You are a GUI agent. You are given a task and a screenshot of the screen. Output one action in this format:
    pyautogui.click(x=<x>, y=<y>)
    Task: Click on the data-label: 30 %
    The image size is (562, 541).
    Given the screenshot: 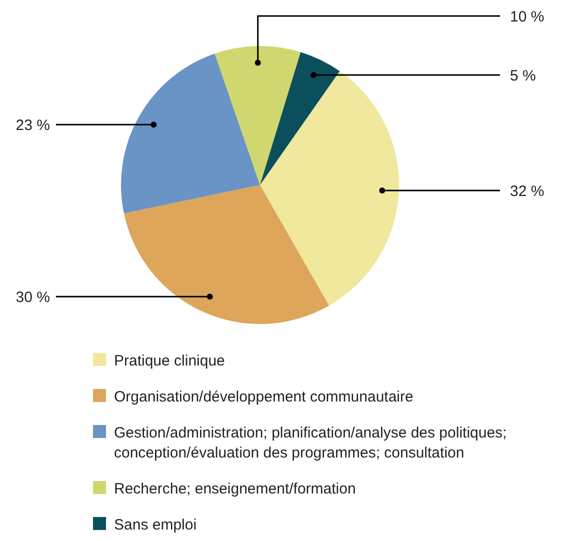 What is the action you would take?
    pyautogui.click(x=33, y=297)
    